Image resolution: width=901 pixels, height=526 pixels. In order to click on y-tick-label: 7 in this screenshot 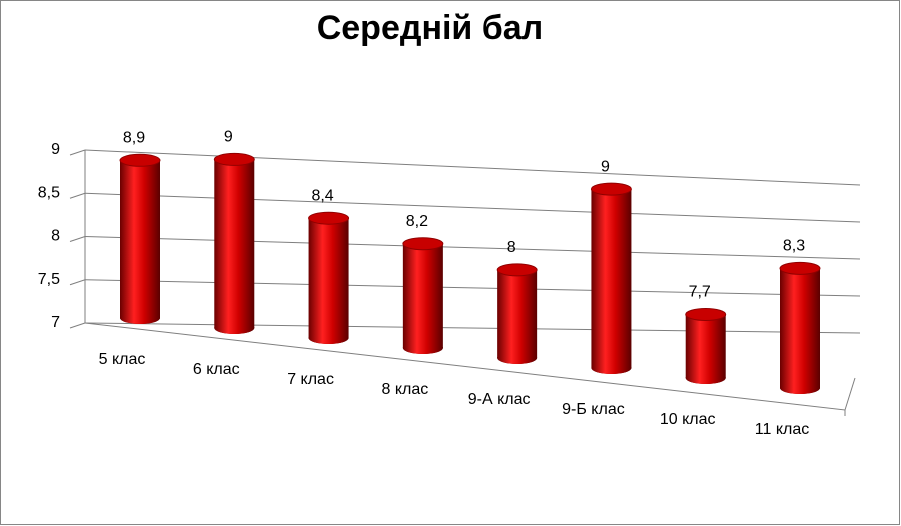, I will do `click(55, 322)`.